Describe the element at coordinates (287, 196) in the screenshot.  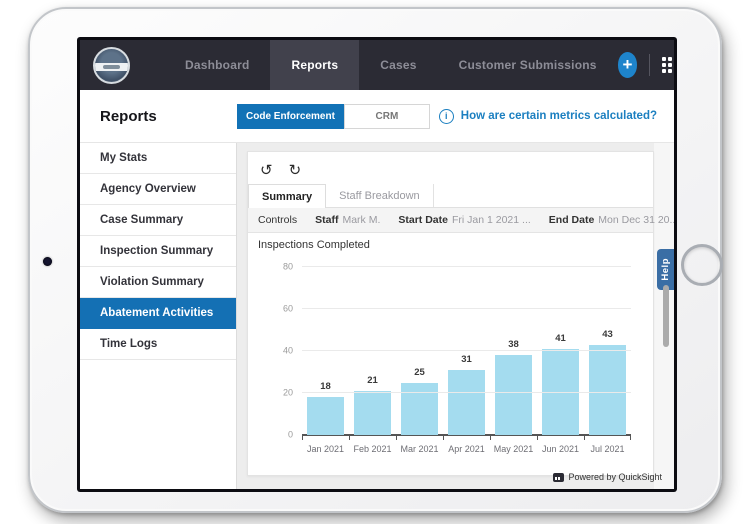
I see `sheet-tab: Summary` at that location.